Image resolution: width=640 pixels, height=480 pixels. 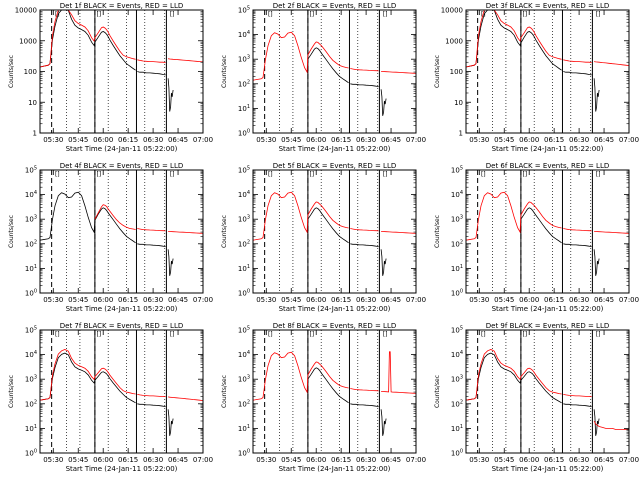 I want to click on panel-title: Det 2f BLACK = Events, RED = LLD, so click(x=334, y=6).